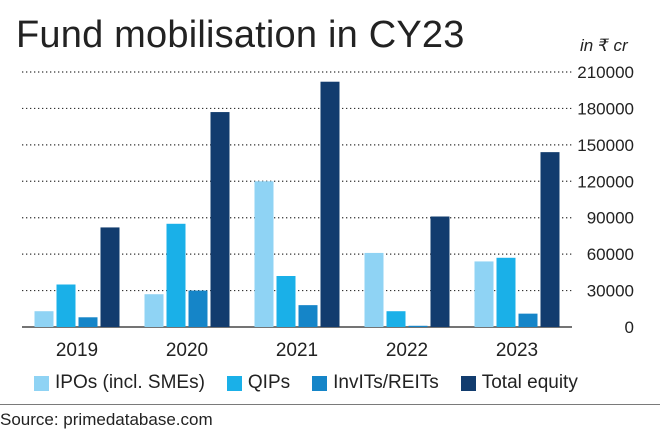  I want to click on legend-swatch-total, so click(468, 383).